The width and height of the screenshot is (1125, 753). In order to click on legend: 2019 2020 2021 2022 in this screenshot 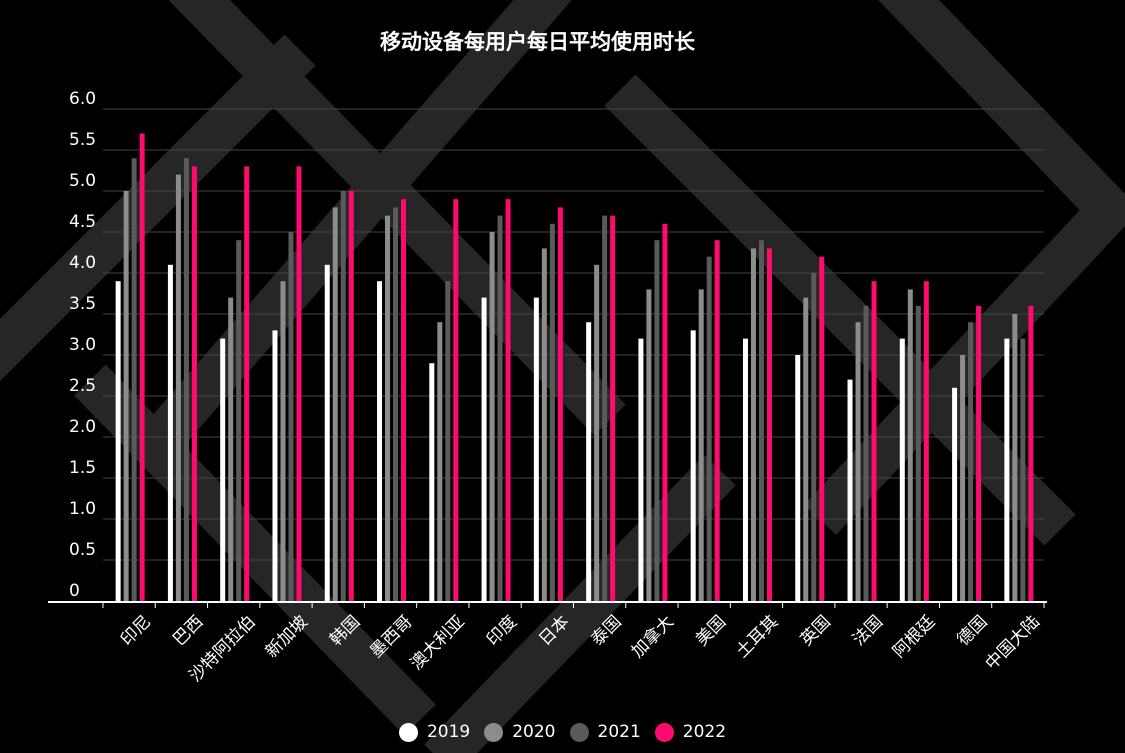, I will do `click(562, 732)`.